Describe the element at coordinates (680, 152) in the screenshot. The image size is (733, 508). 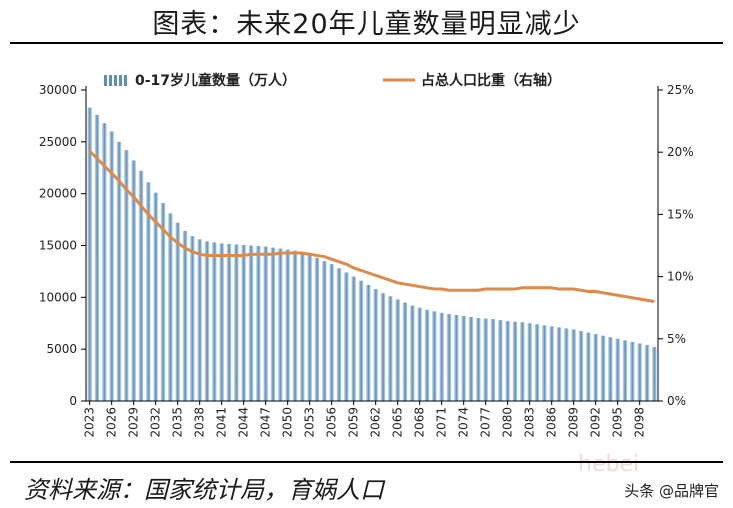
I see `right-tick-label: 20%` at that location.